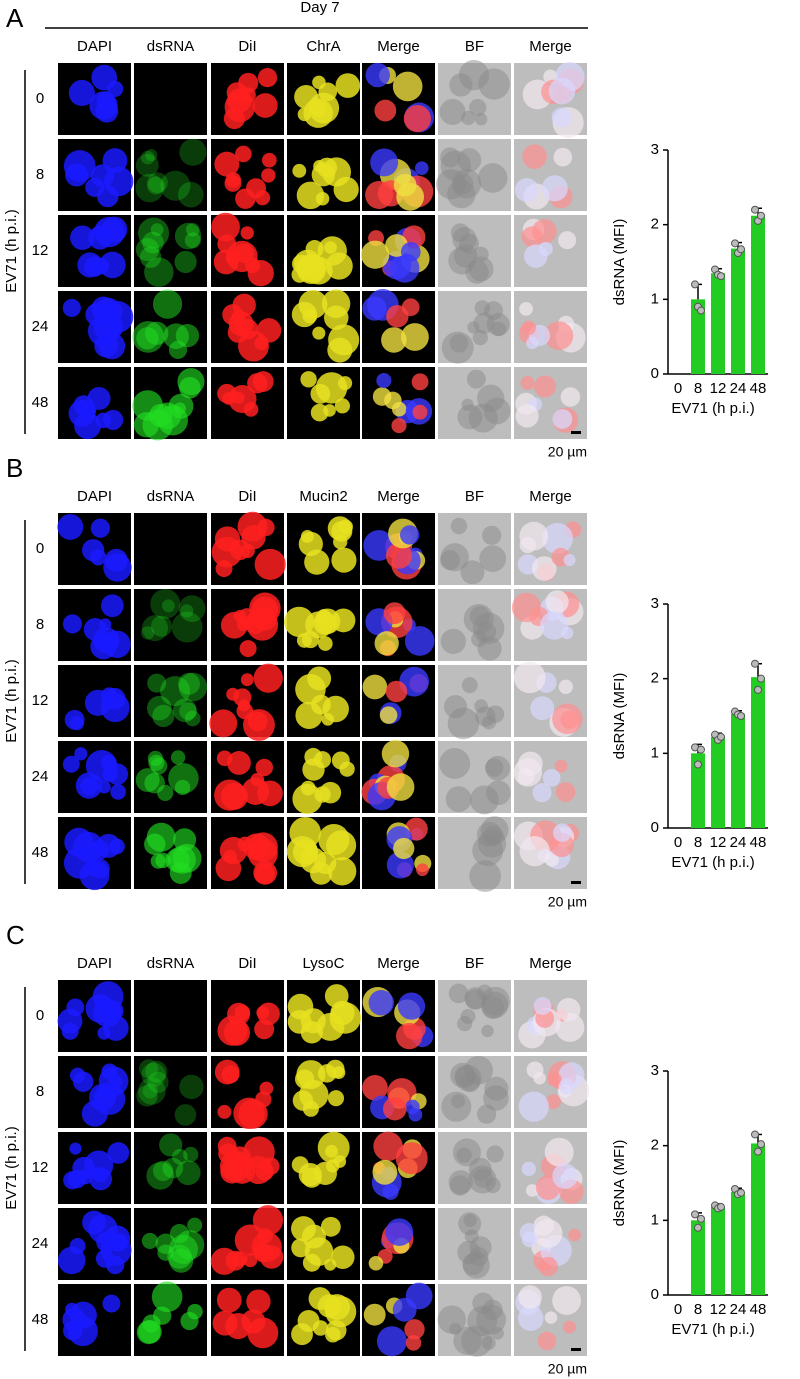 Image resolution: width=800 pixels, height=1379 pixels. Describe the element at coordinates (247, 46) in the screenshot. I see `column-label: DiI` at that location.